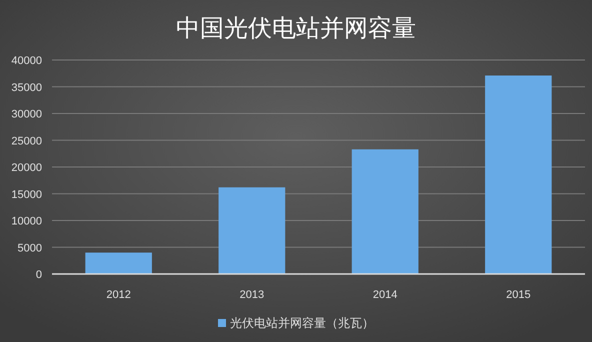 The height and width of the screenshot is (342, 592). Describe the element at coordinates (26, 222) in the screenshot. I see `y-tick-label: 10000` at that location.